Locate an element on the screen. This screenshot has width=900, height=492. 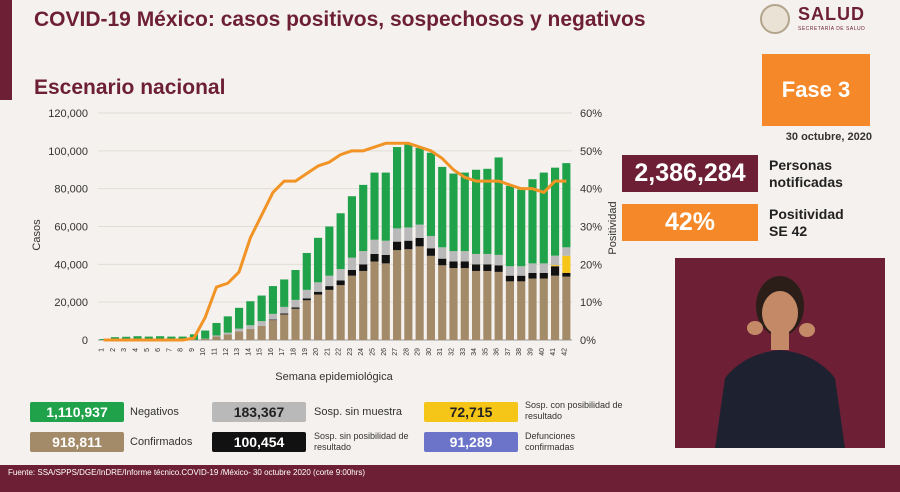
x-tick-label: 37 is located at coordinates (508, 352).